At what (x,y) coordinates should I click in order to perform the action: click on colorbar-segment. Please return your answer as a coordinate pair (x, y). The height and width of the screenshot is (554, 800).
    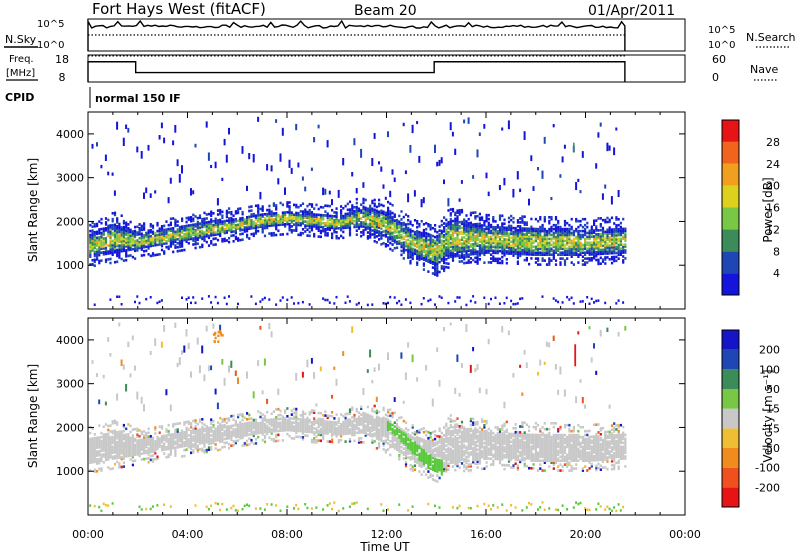
    Looking at the image, I should click on (730, 284).